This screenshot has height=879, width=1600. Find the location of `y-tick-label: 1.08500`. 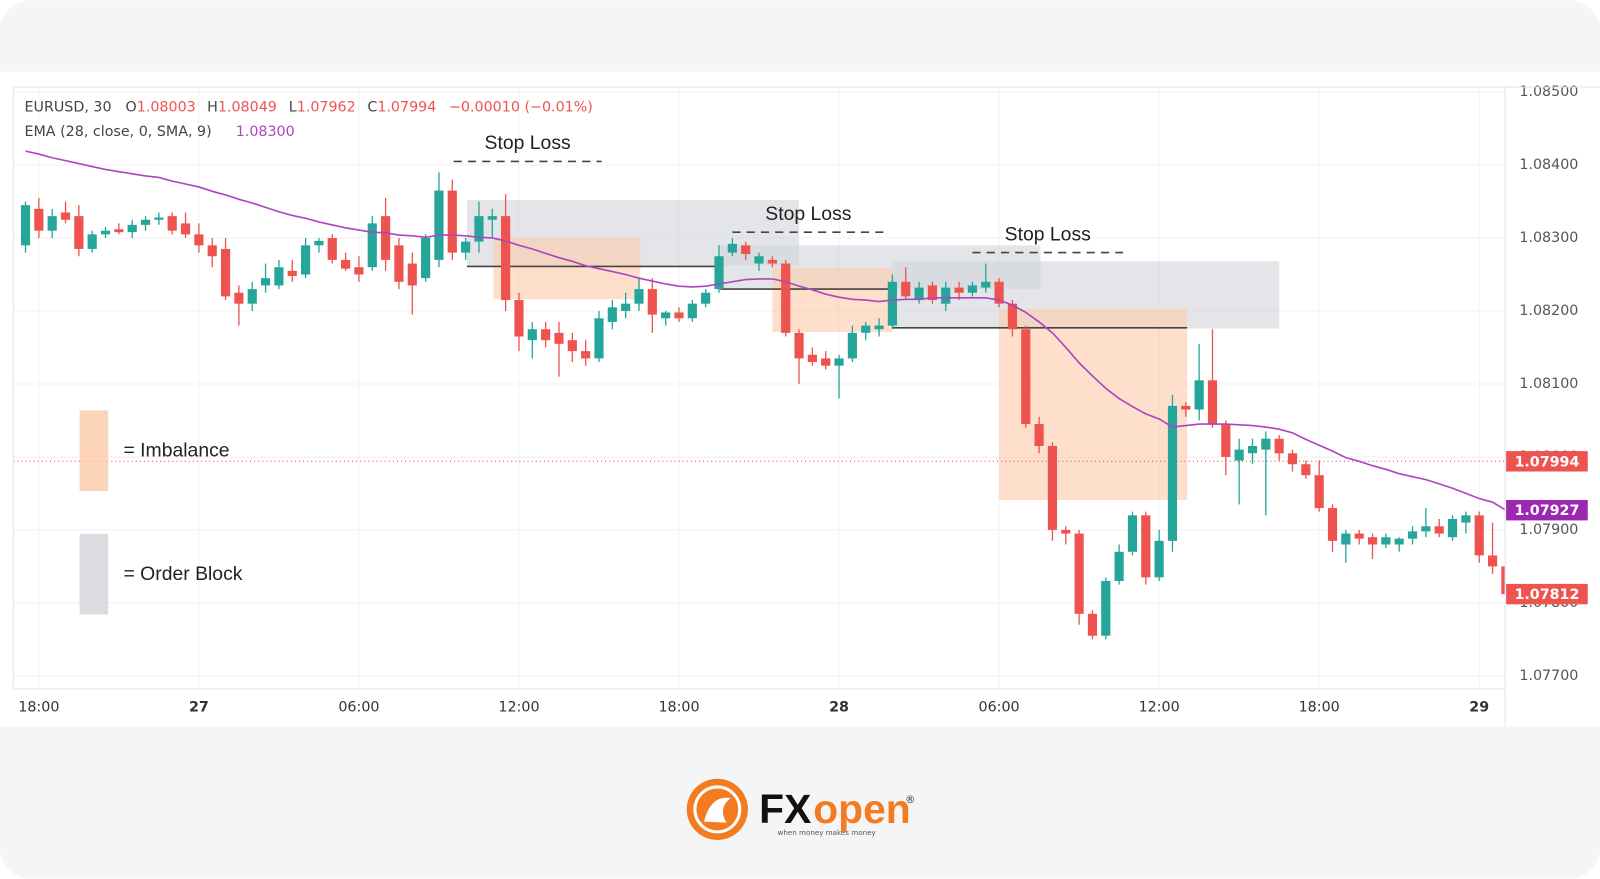

y-tick-label: 1.08500 is located at coordinates (1548, 92).